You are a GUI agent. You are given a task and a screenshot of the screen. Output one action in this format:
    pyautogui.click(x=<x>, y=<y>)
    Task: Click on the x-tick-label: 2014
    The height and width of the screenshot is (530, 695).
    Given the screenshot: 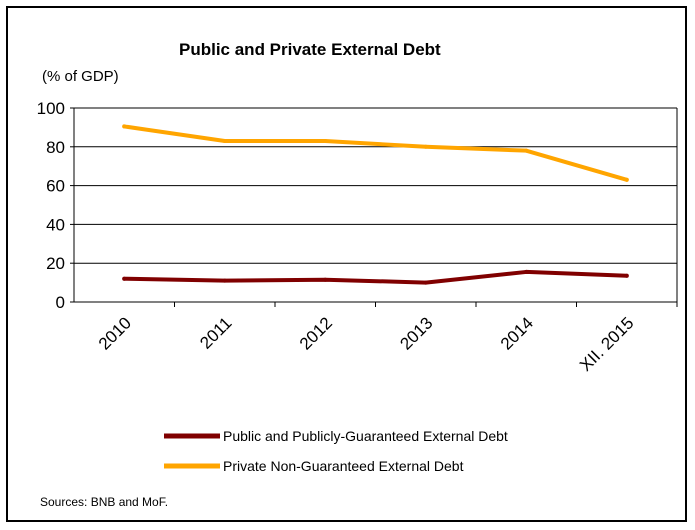 What is the action you would take?
    pyautogui.click(x=517, y=333)
    